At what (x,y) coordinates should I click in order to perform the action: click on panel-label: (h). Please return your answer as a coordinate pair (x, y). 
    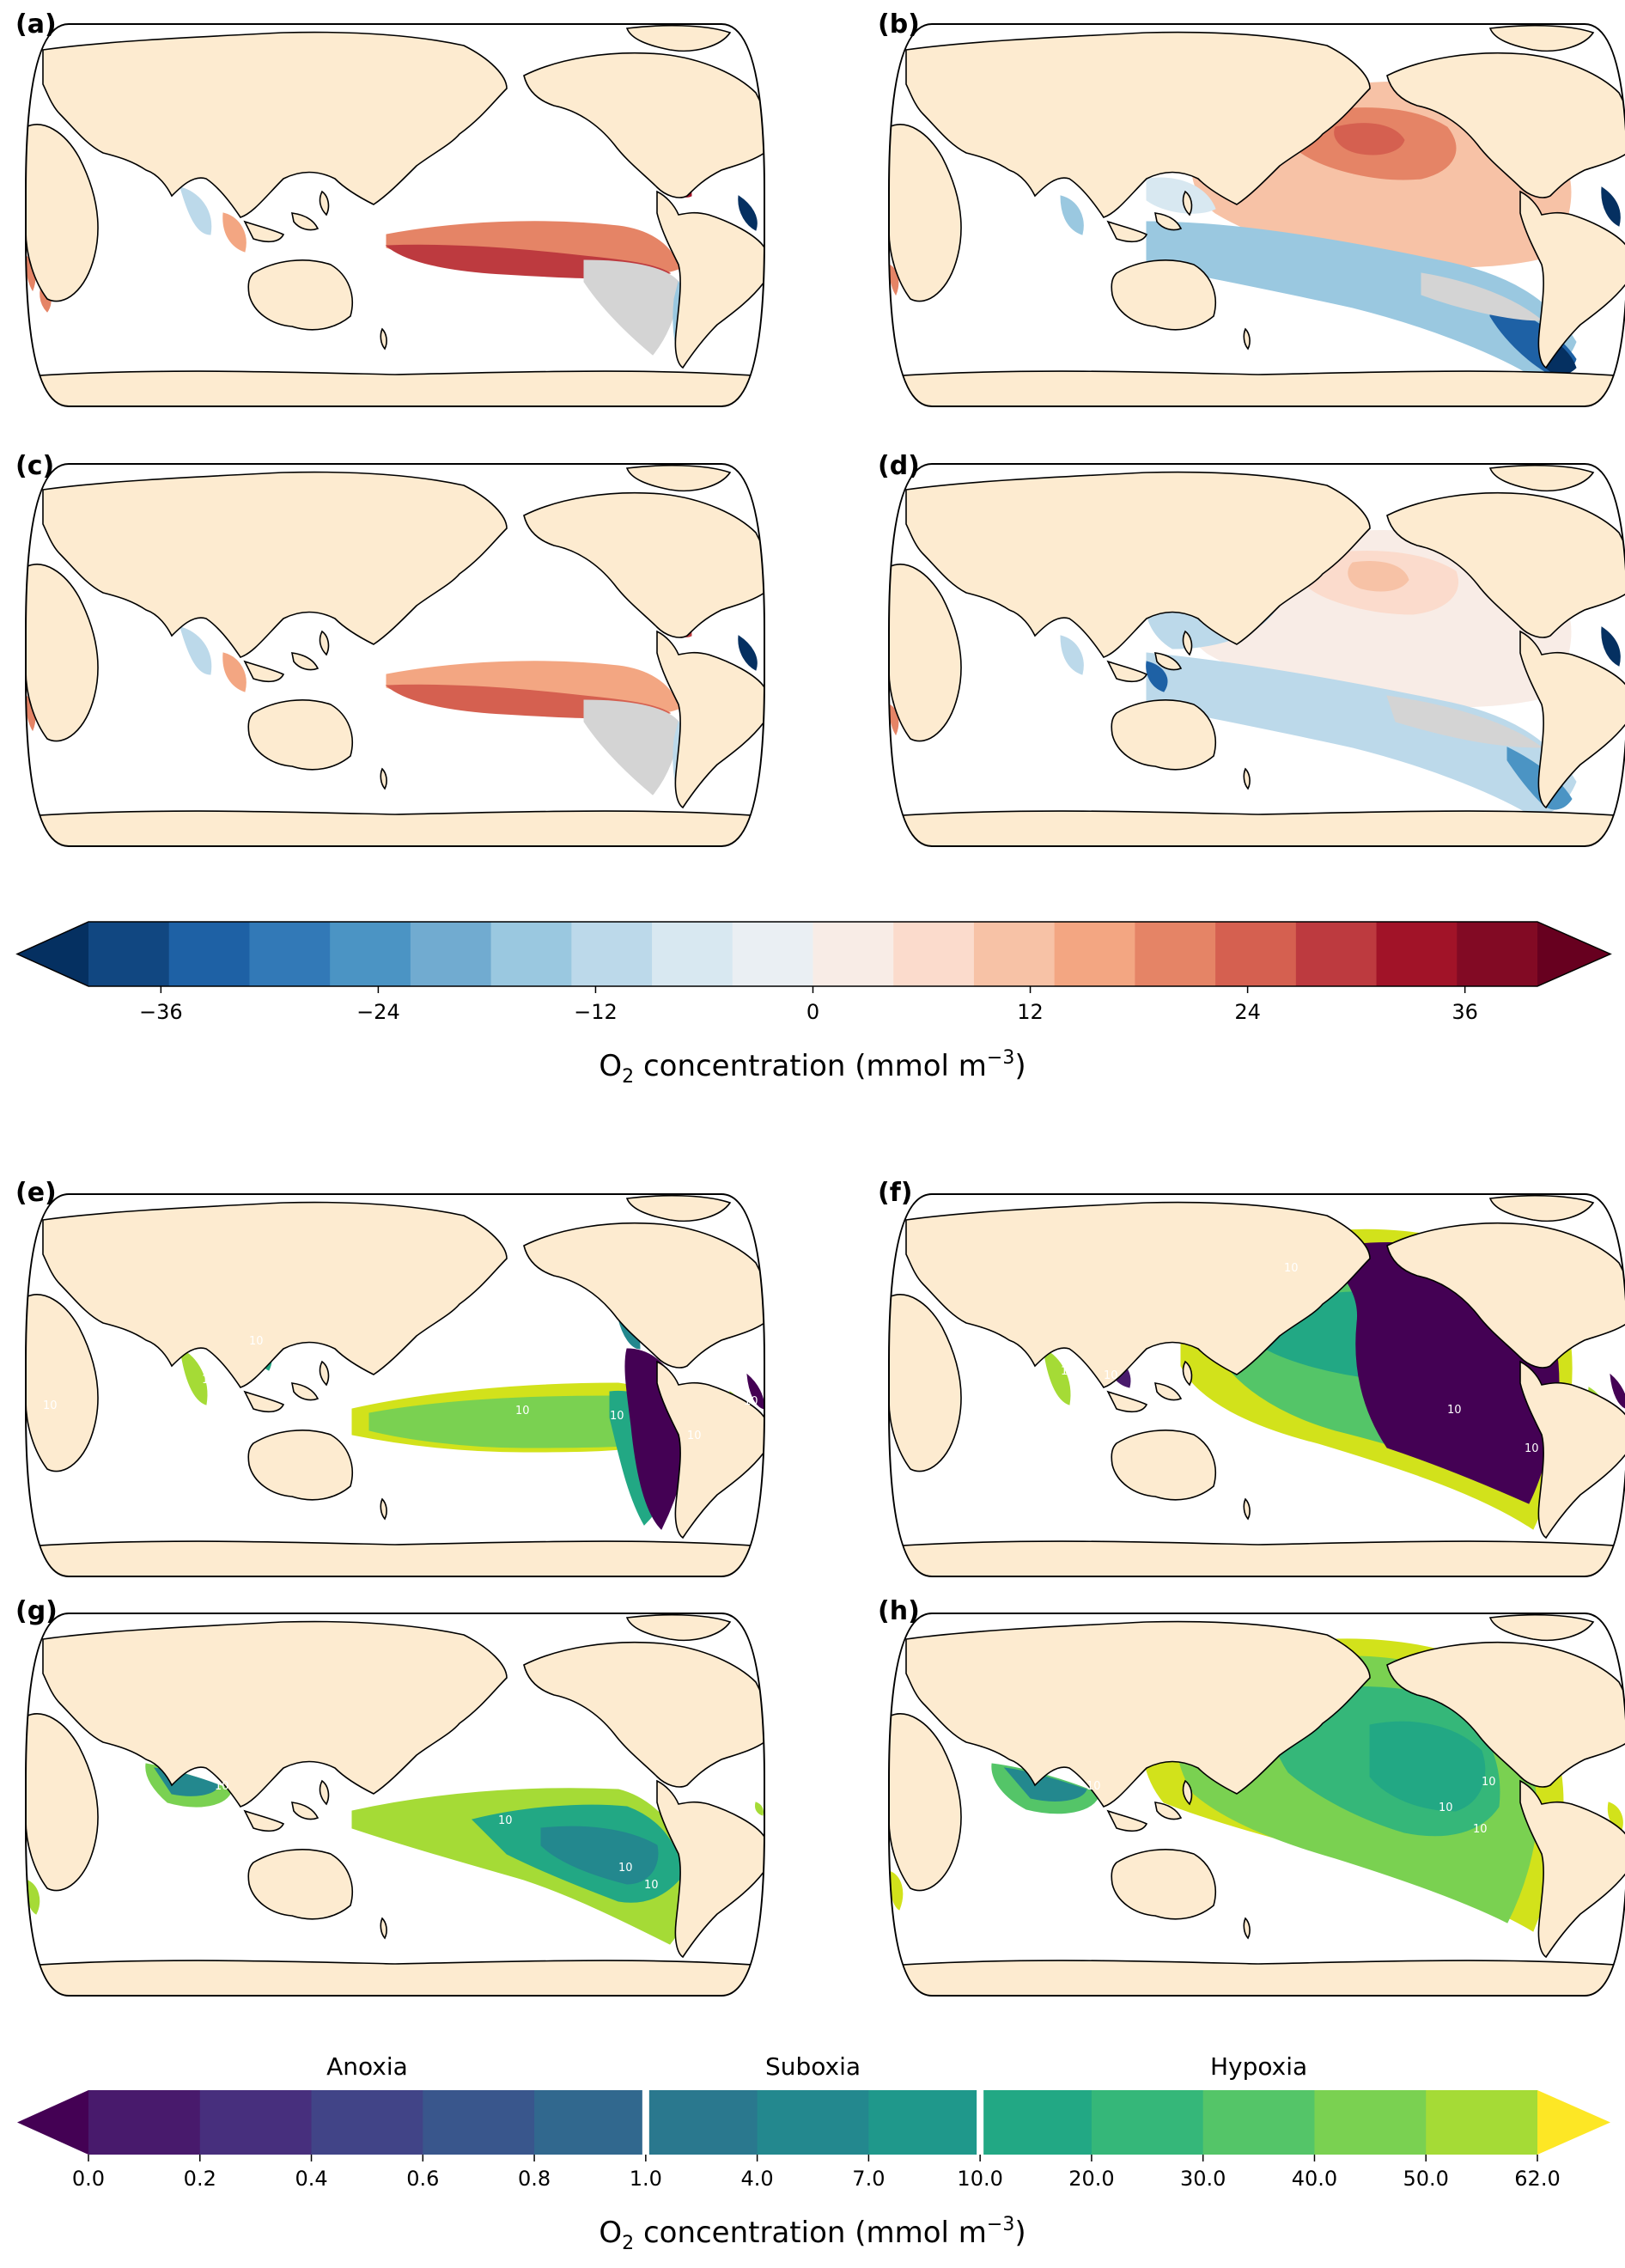
    Looking at the image, I should click on (899, 1611).